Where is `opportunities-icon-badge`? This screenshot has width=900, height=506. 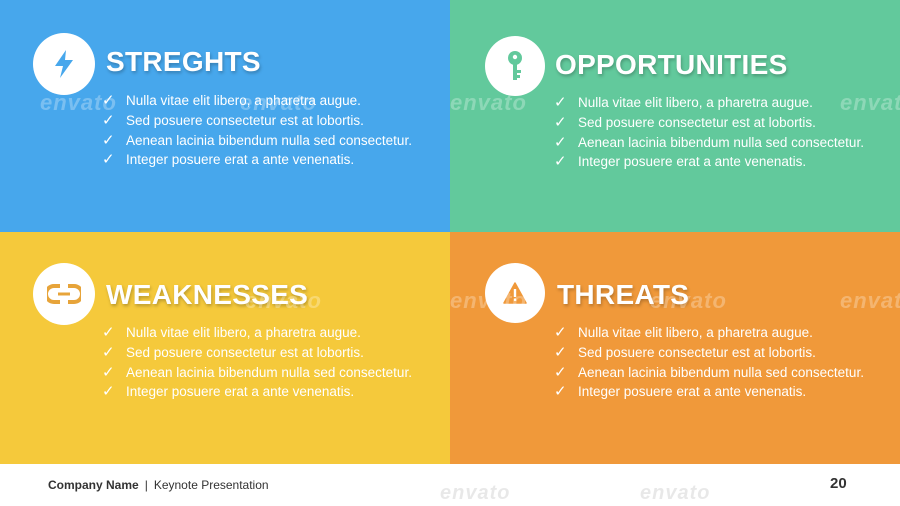
opportunities-icon-badge is located at coordinates (515, 66).